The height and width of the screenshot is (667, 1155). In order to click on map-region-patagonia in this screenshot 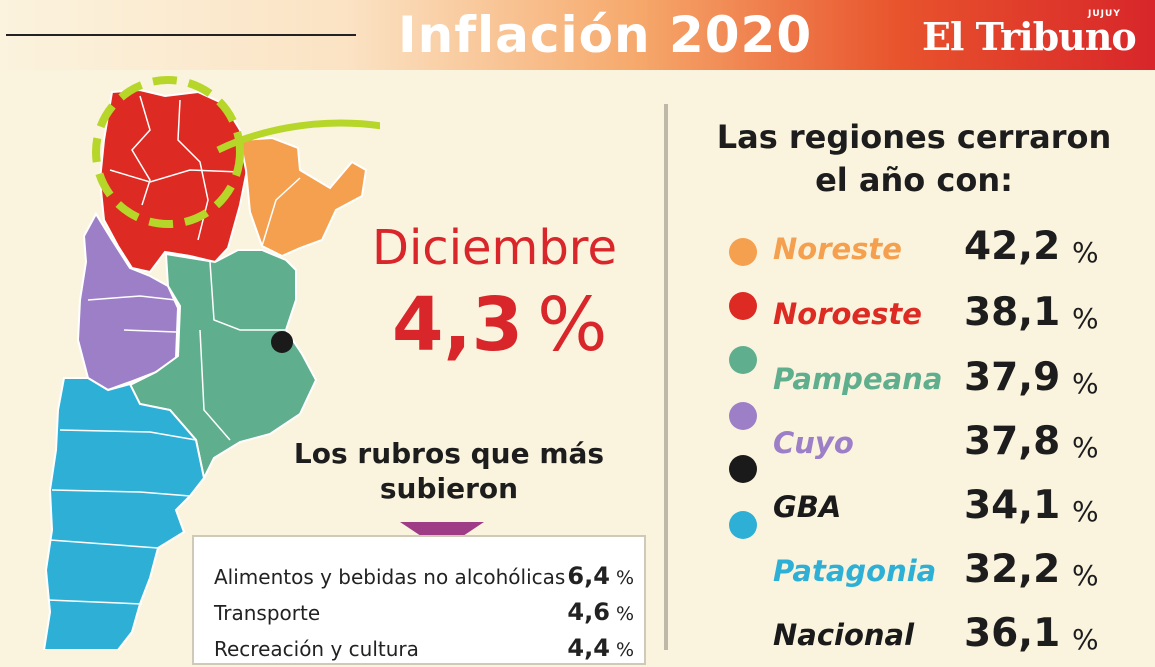, I will do `click(124, 513)`.